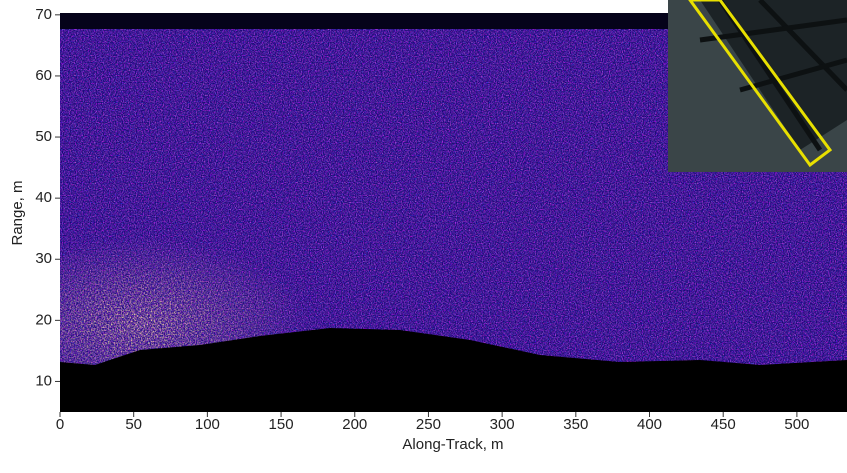 The image size is (847, 473). Describe the element at coordinates (133, 424) in the screenshot. I see `x-tick-label: 50` at that location.